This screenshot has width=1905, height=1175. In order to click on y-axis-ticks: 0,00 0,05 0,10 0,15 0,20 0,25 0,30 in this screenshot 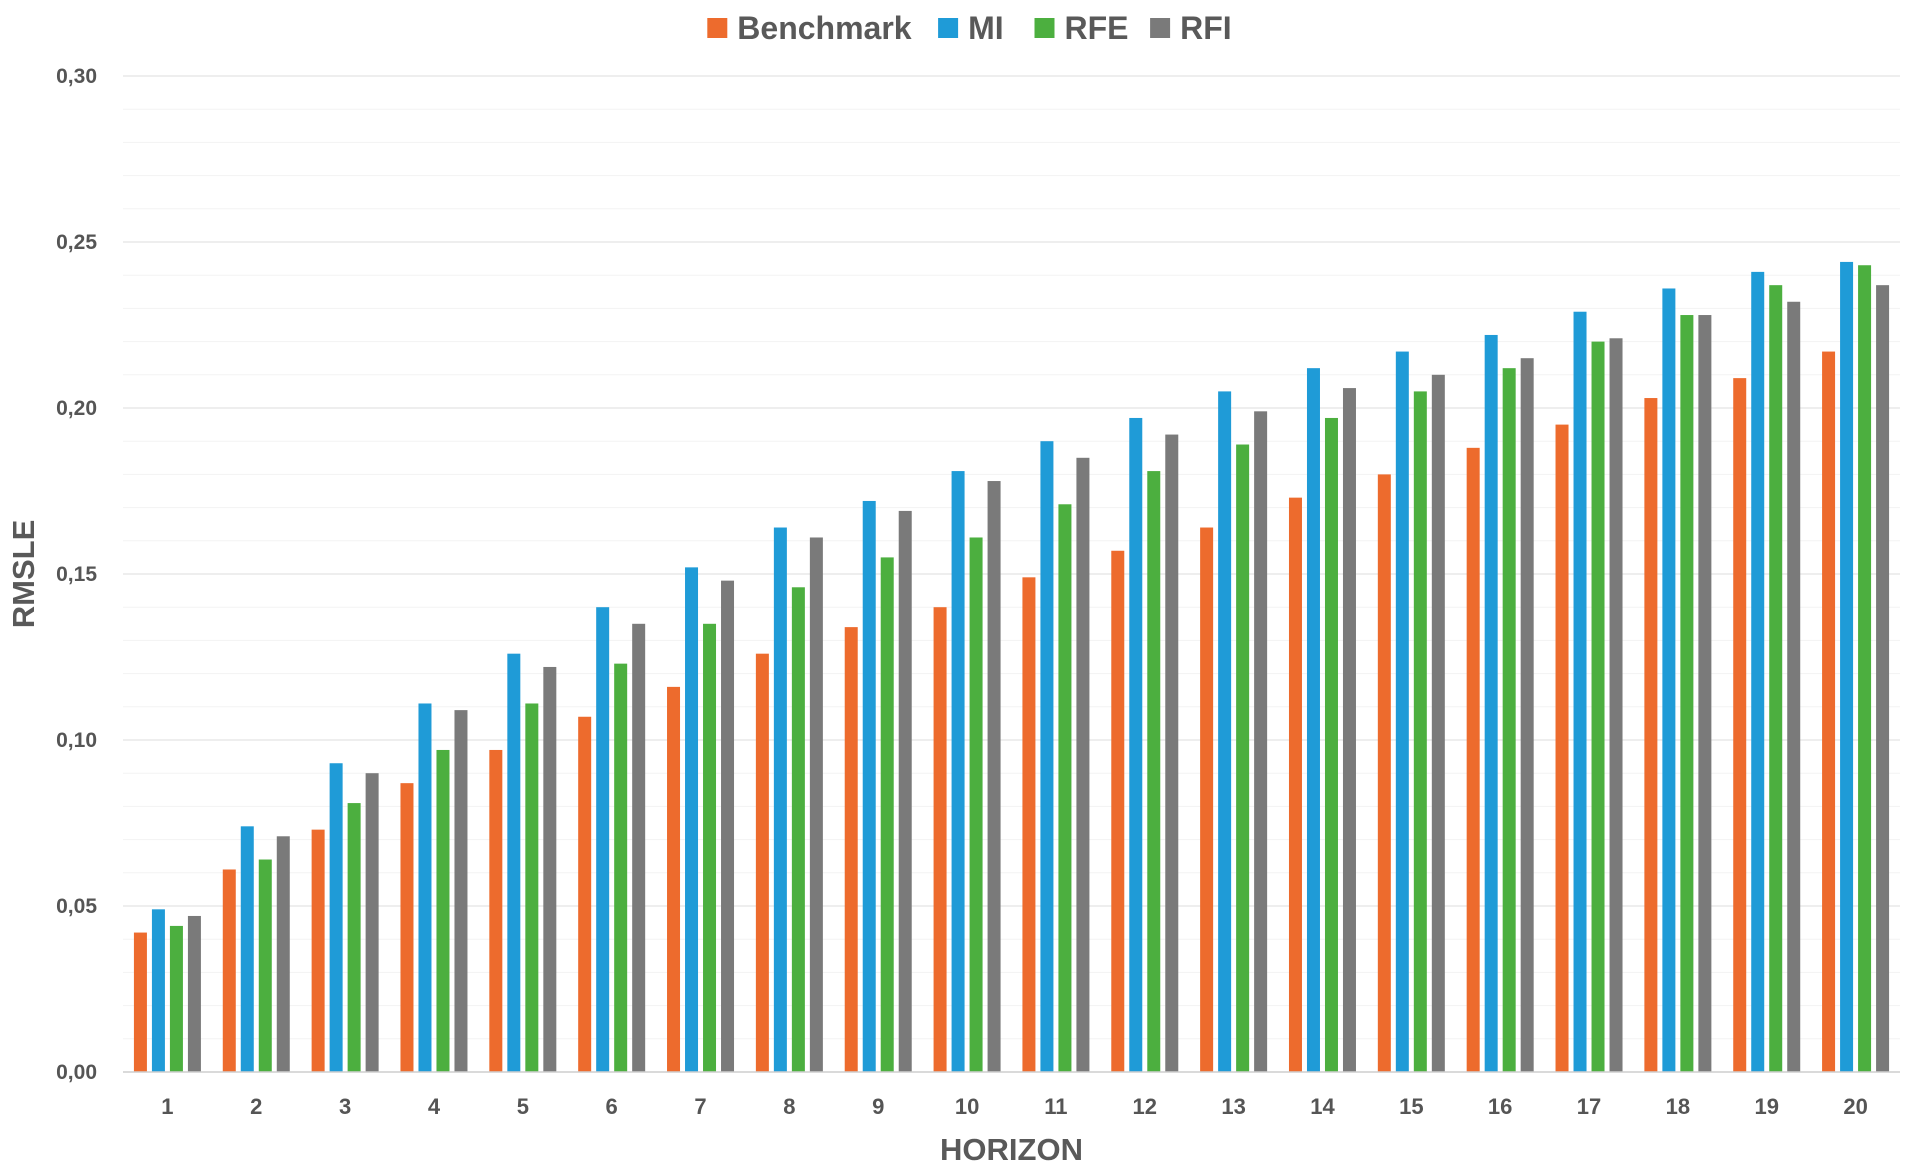, I will do `click(76, 574)`.